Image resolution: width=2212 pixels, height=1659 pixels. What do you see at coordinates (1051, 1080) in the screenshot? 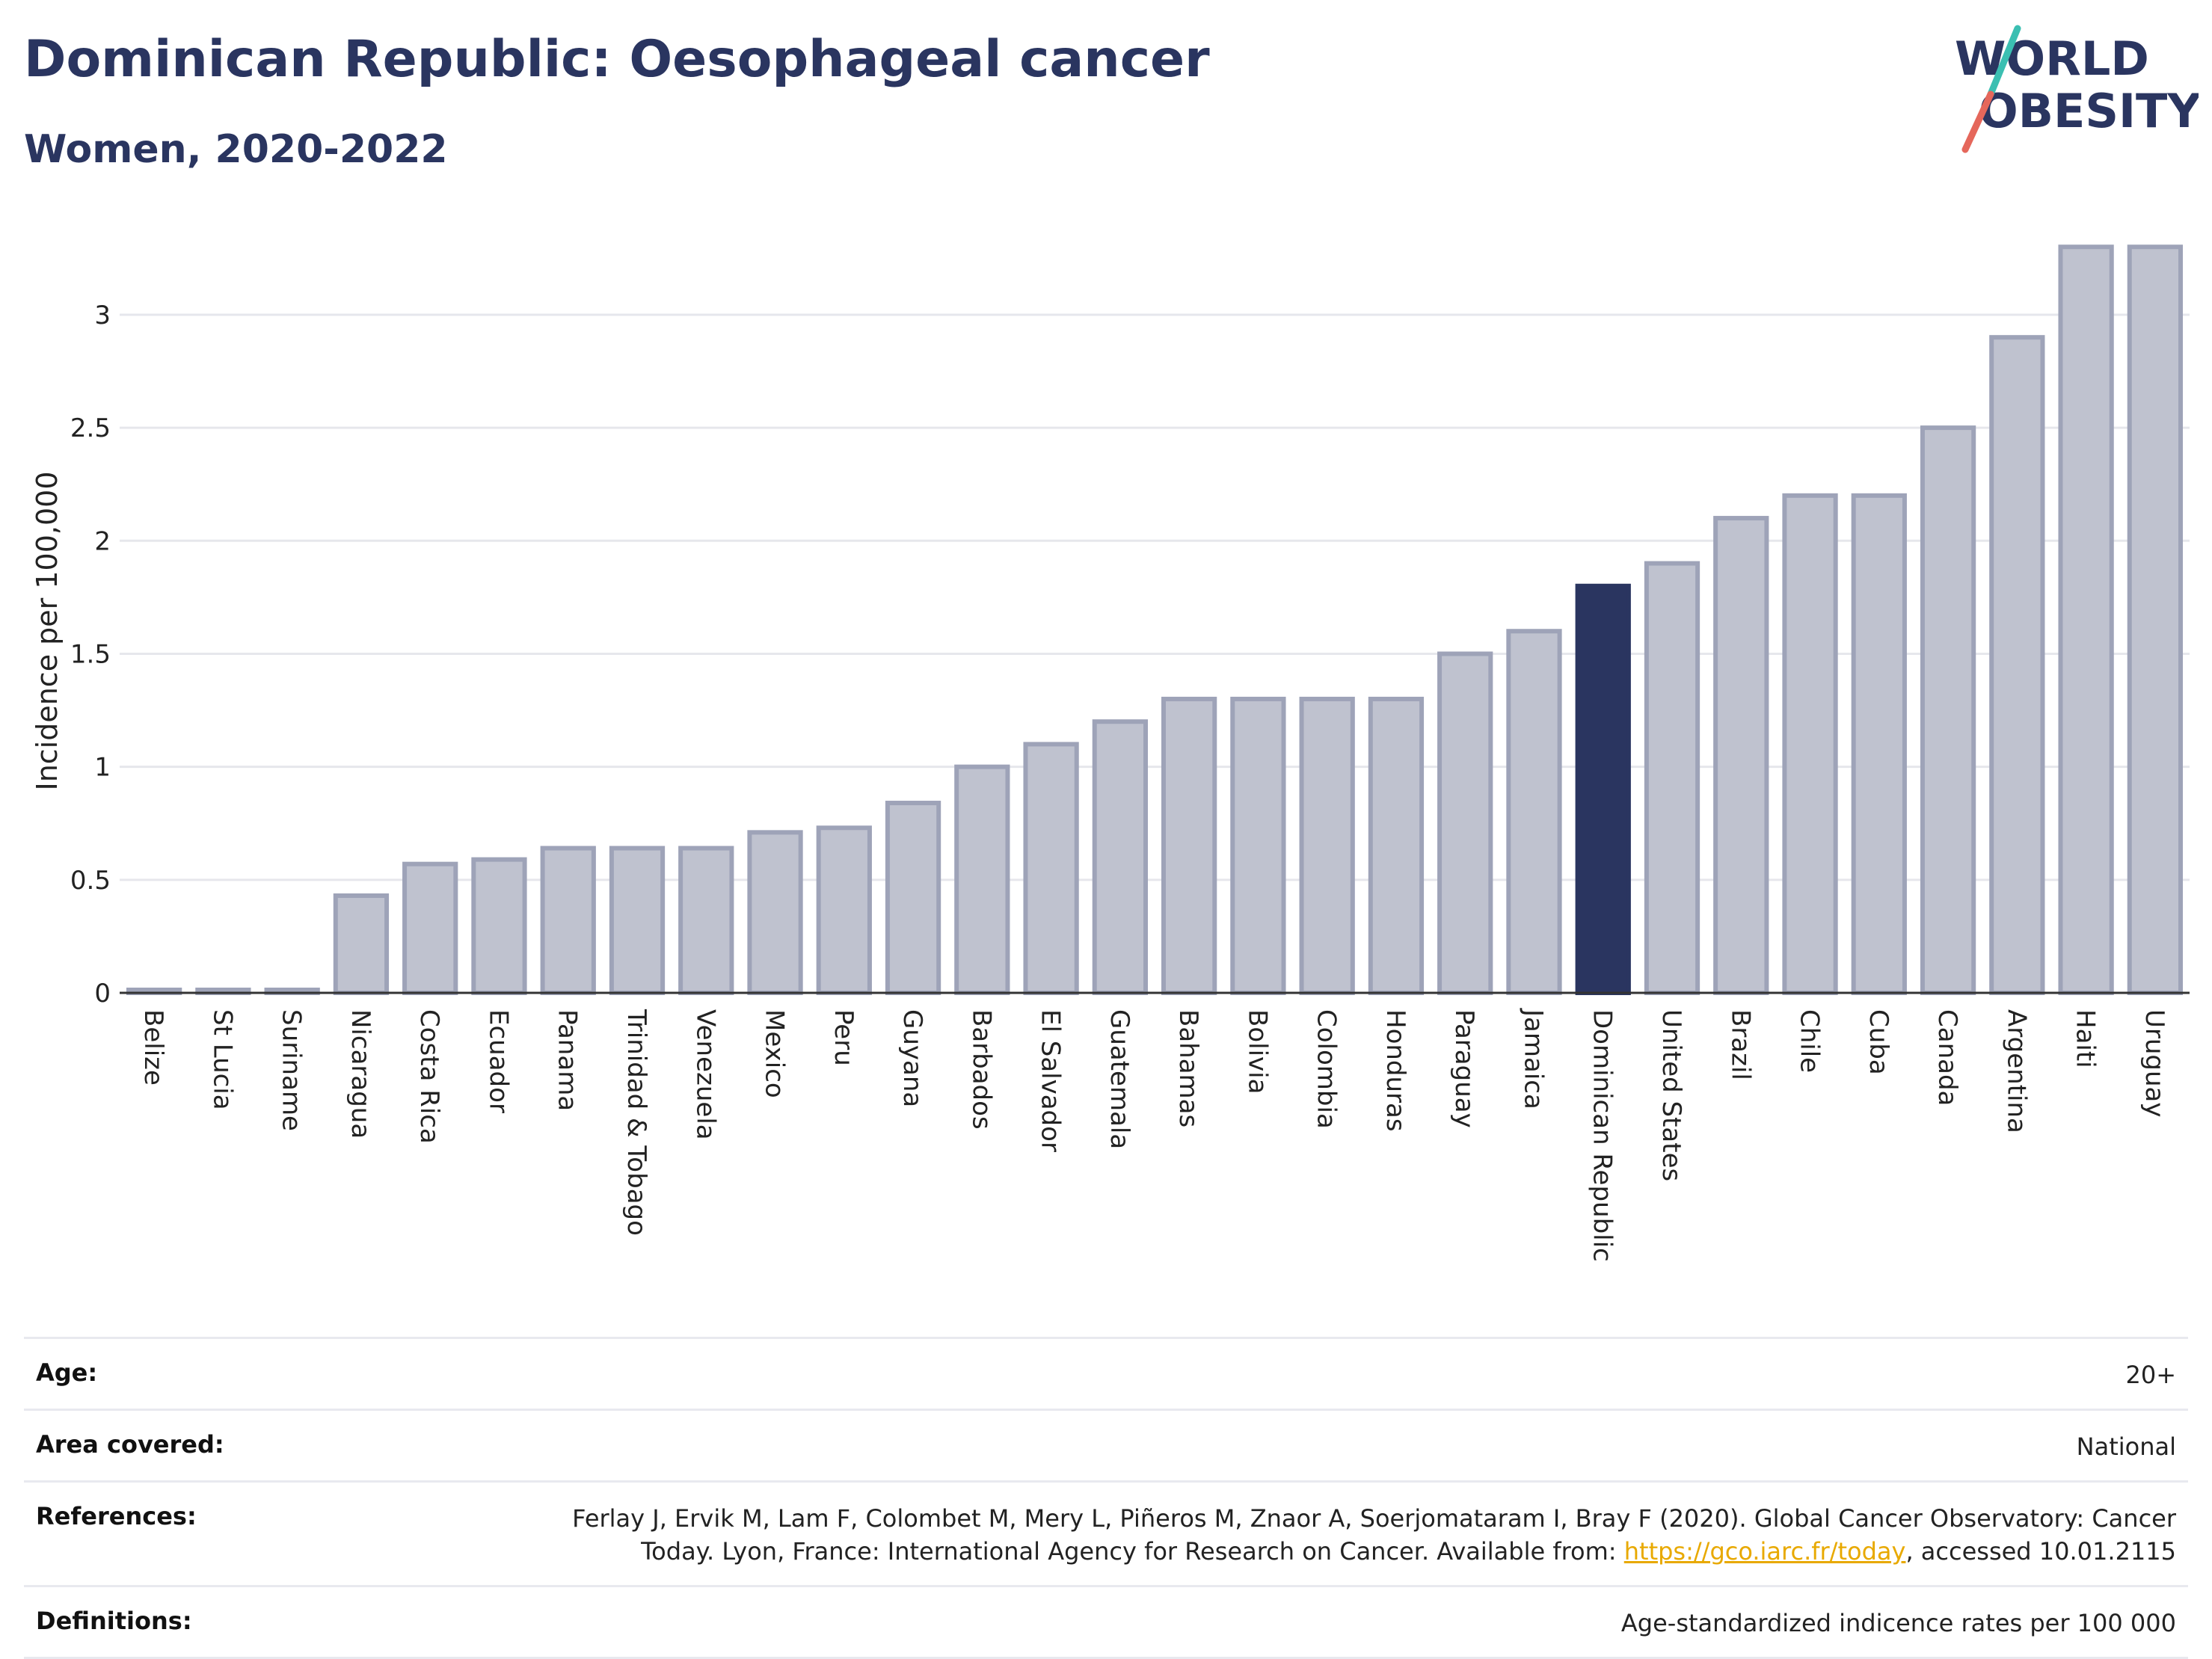
I see `x-tick-label: El Salvador` at bounding box center [1051, 1080].